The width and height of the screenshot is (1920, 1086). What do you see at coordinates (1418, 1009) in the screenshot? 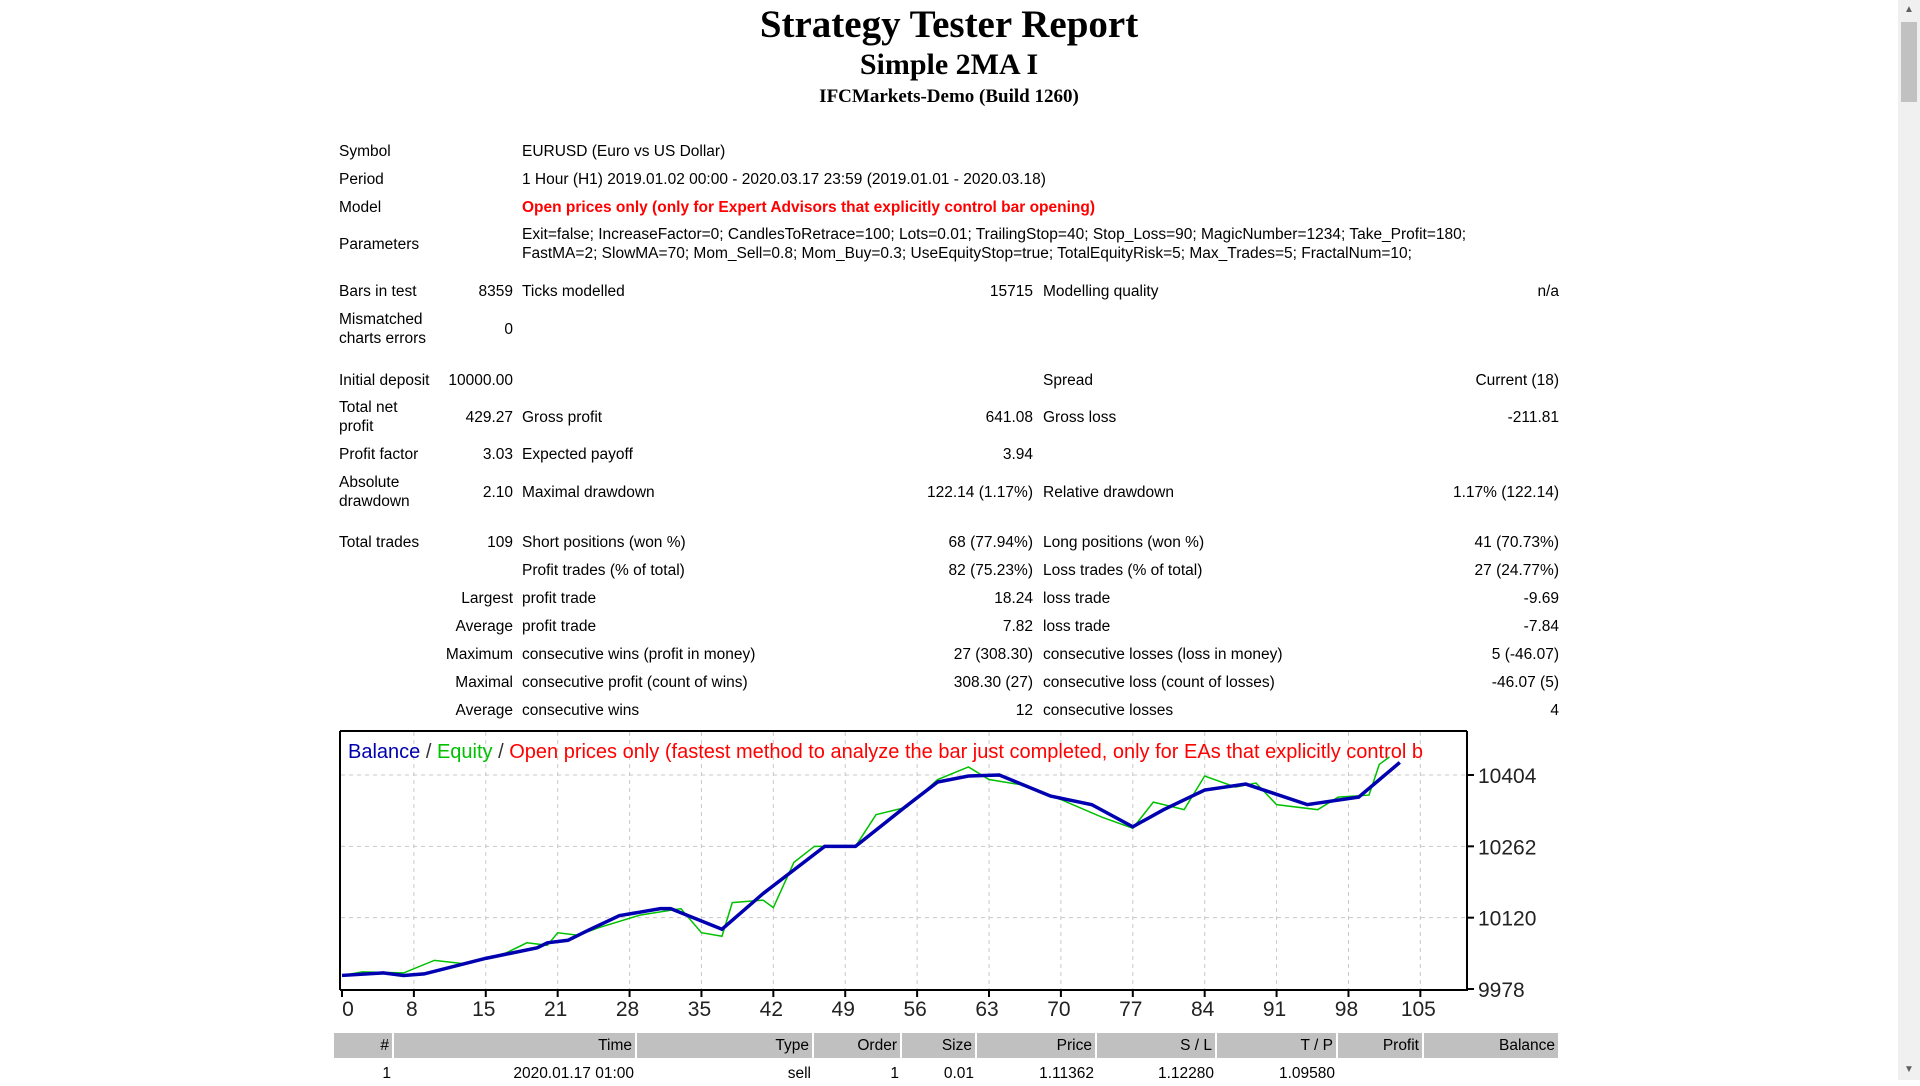
I see `x-tick-label: 105` at bounding box center [1418, 1009].